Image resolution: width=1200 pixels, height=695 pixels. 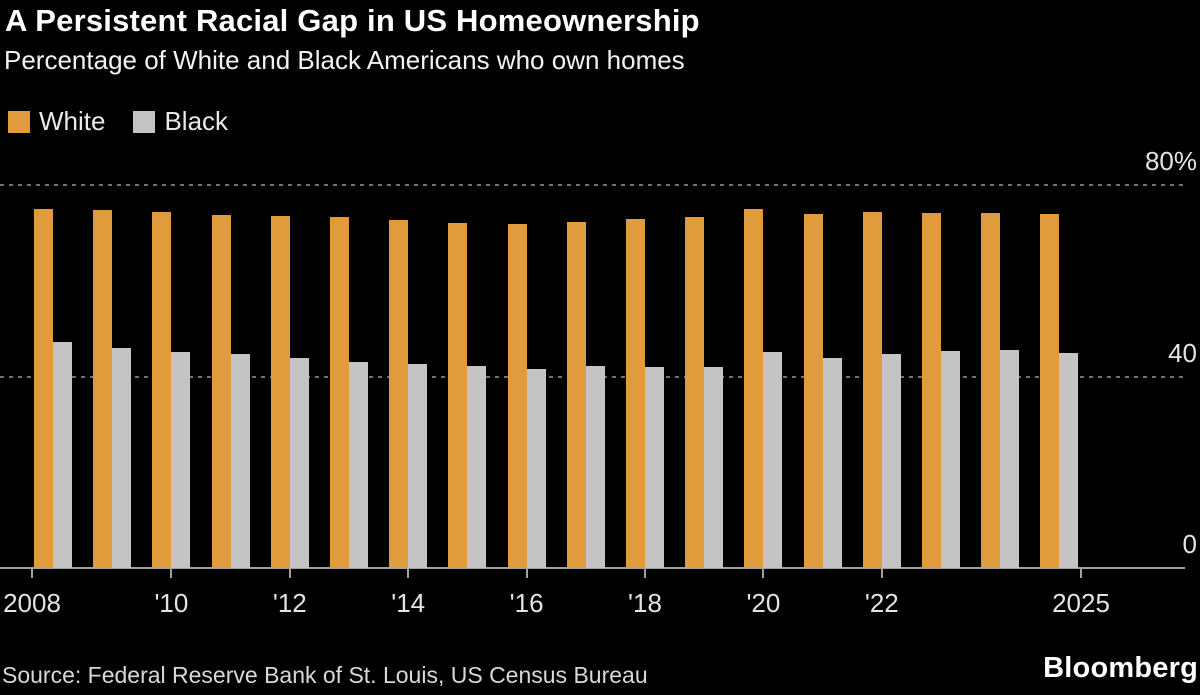 I want to click on x-axis-label-2018: '18, so click(x=645, y=603).